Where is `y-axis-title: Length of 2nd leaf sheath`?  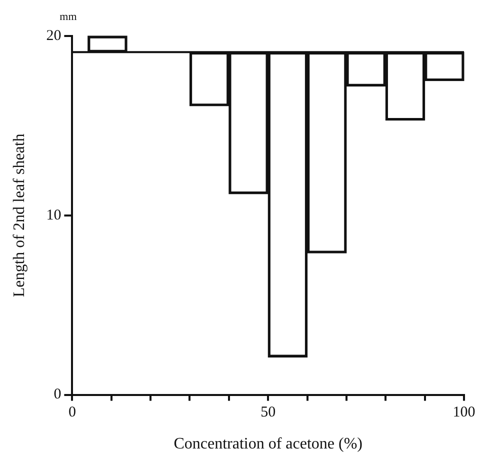
y-axis-title: Length of 2nd leaf sheath is located at coordinates (19, 216).